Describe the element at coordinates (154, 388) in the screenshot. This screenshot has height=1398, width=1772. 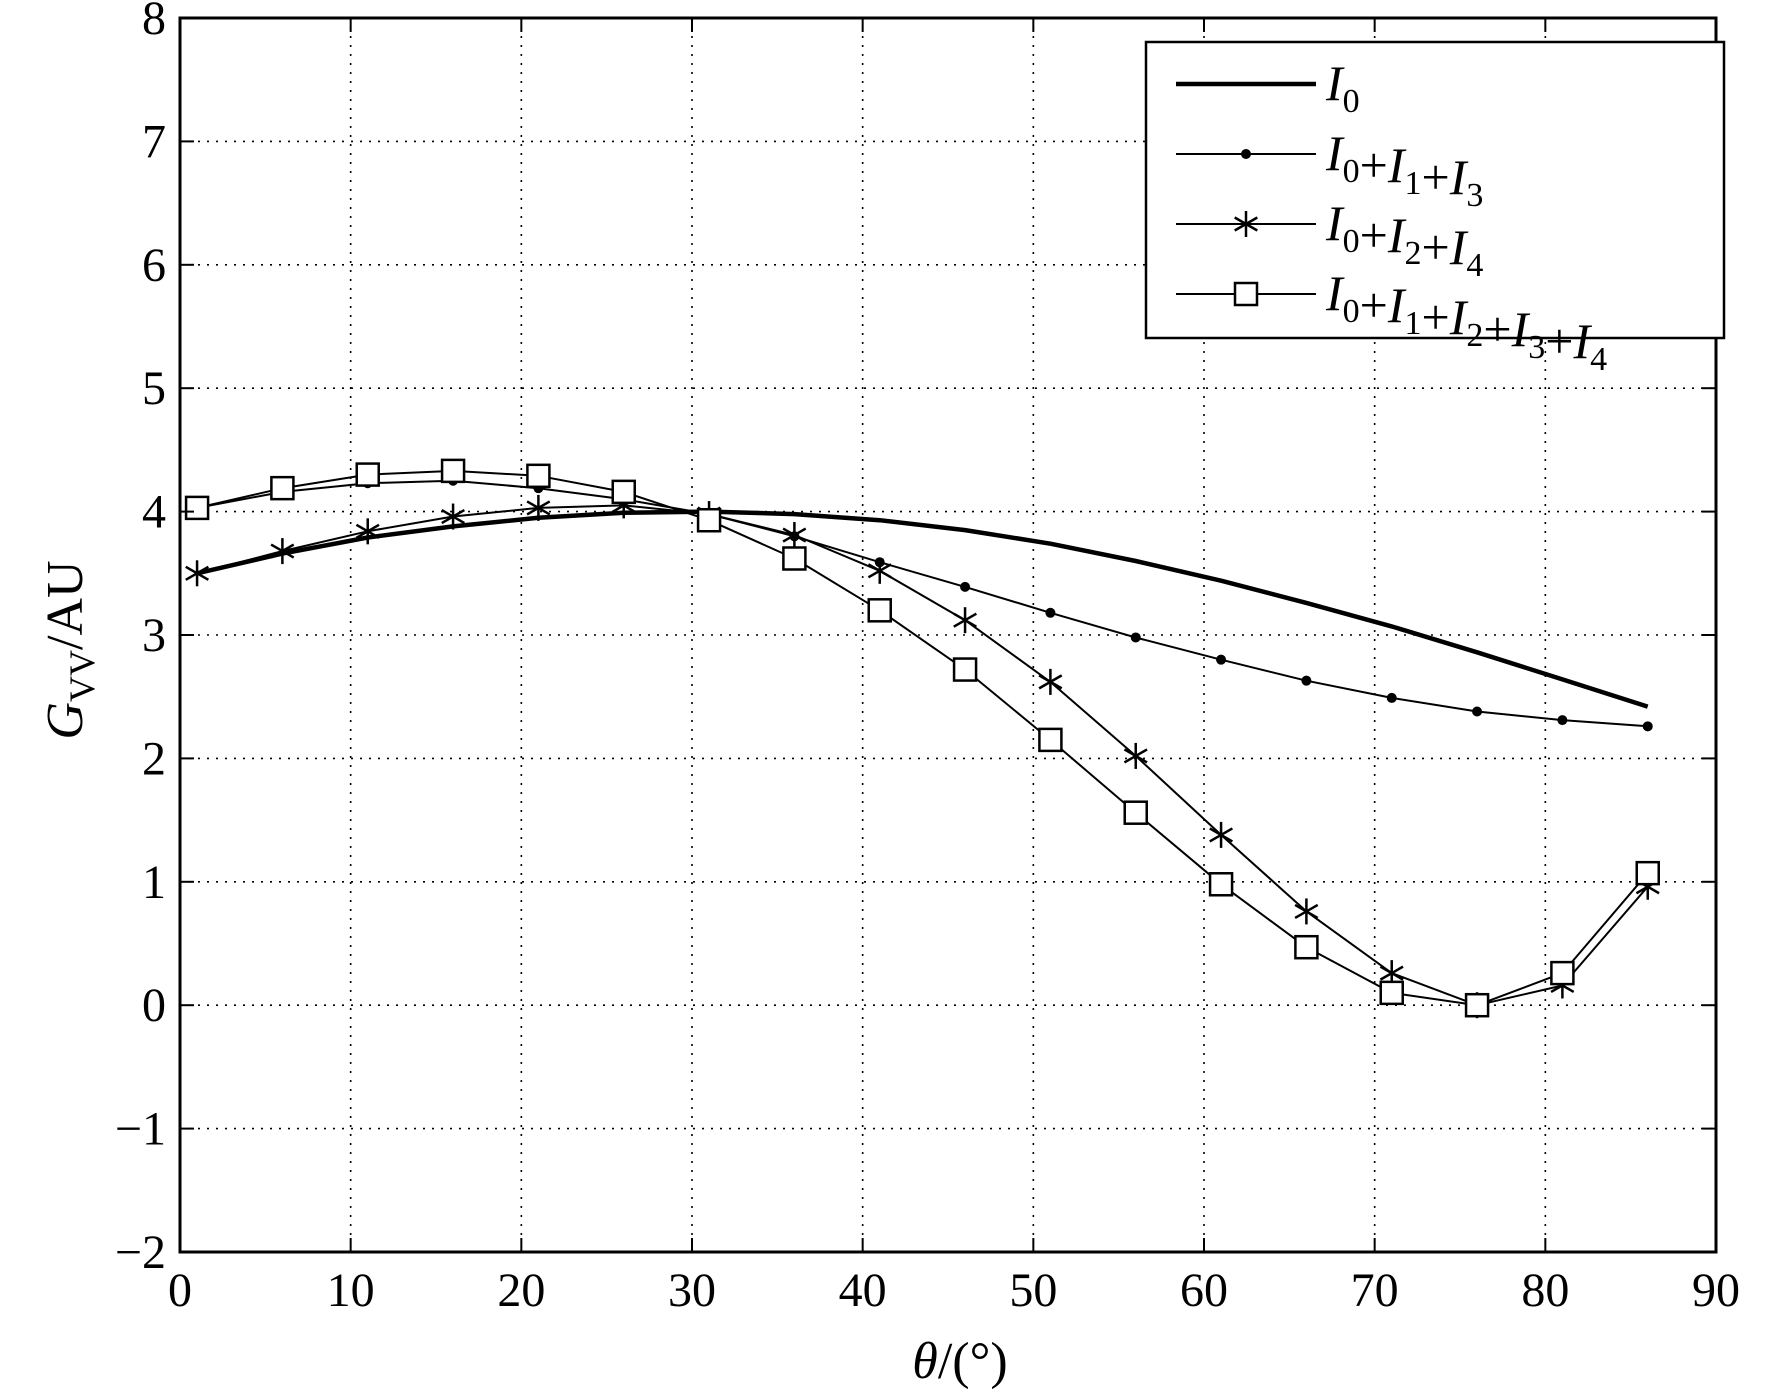
I see `y-tick-label: 5` at that location.